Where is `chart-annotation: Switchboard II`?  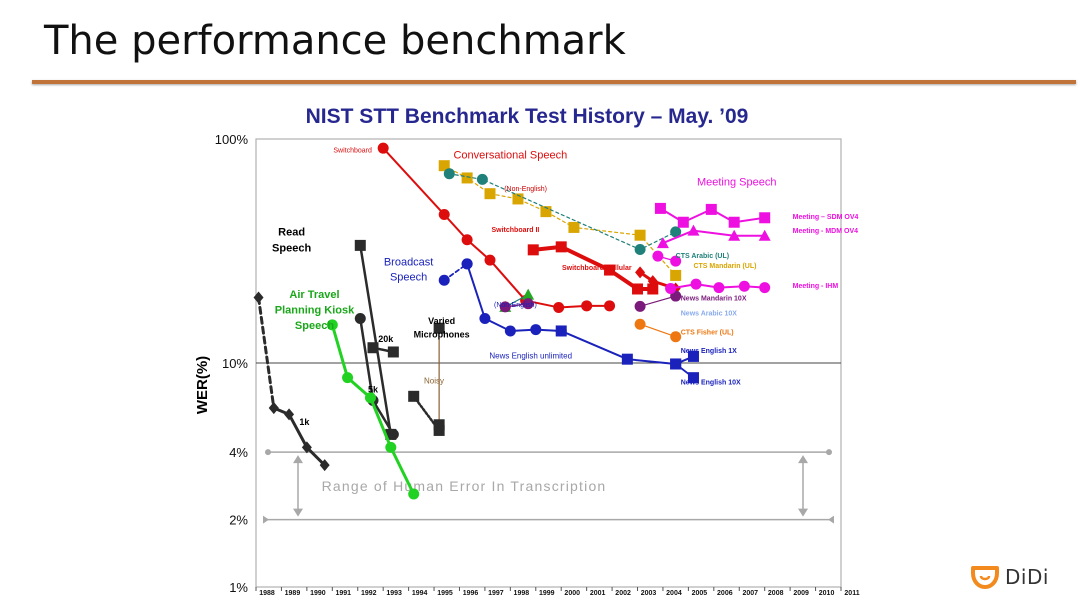
chart-annotation: Switchboard II is located at coordinates (516, 230).